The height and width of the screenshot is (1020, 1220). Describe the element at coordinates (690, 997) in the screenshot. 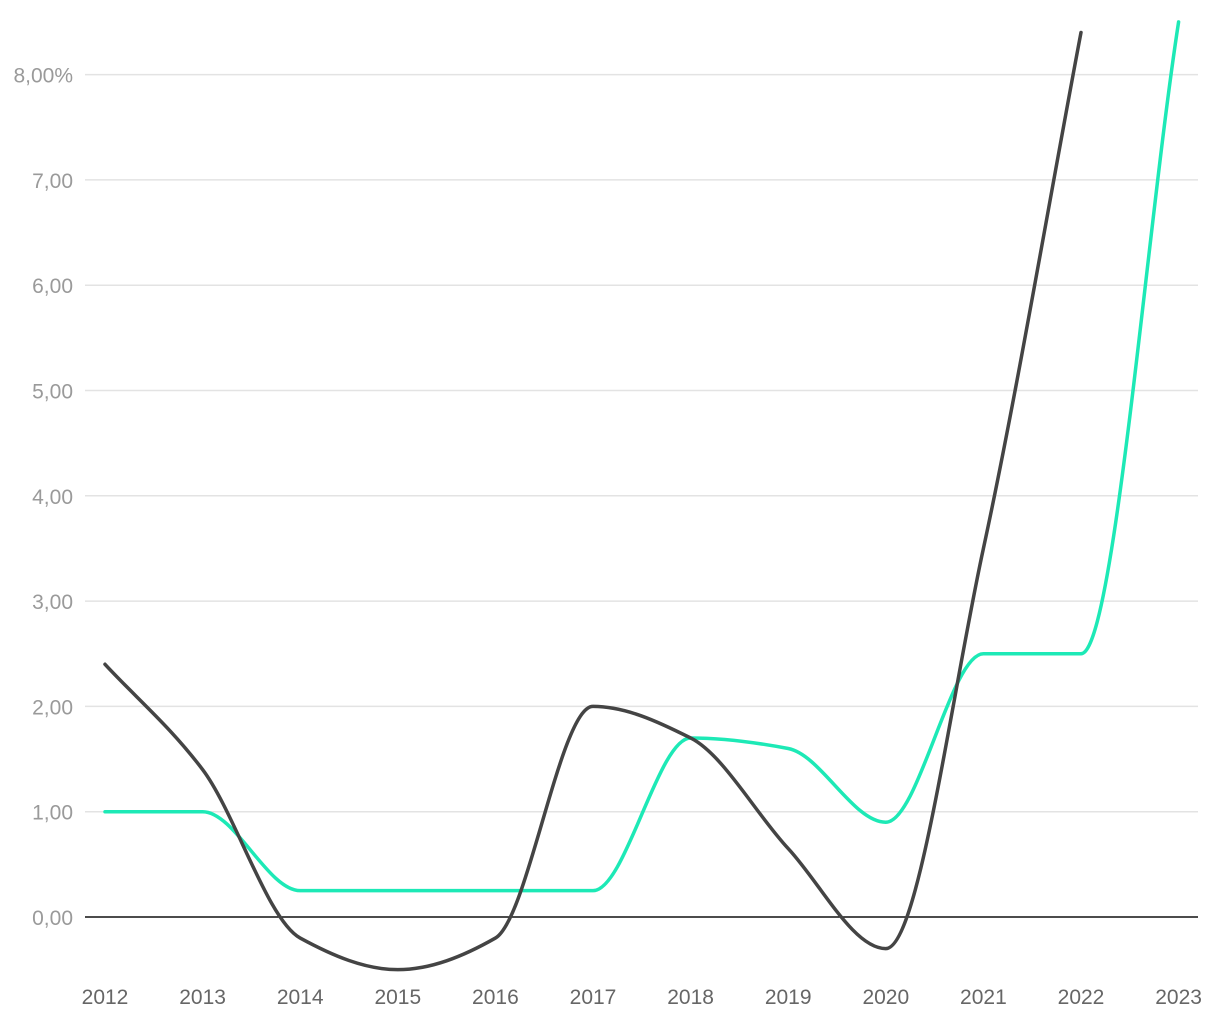

I see `x-tick-label: 2018` at that location.